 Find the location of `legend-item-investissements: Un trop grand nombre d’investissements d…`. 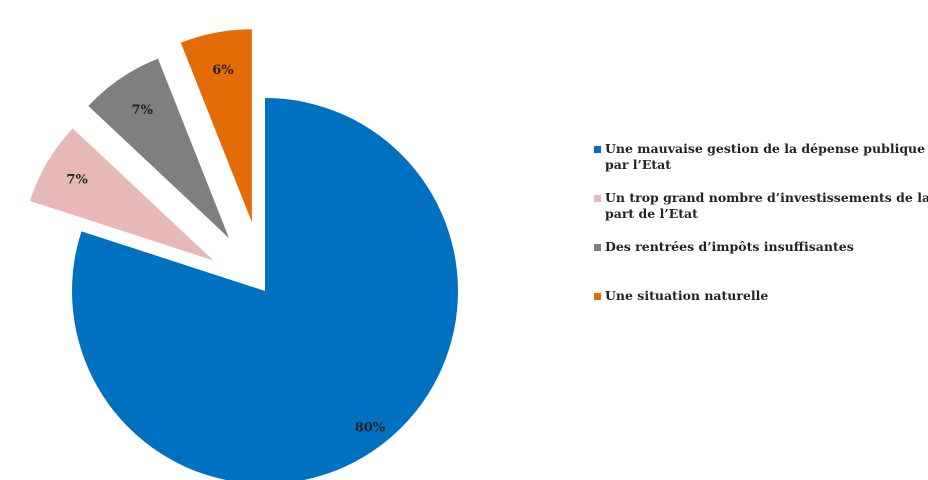

legend-item-investissements: Un trop grand nombre d’investissements d… is located at coordinates (761, 206).